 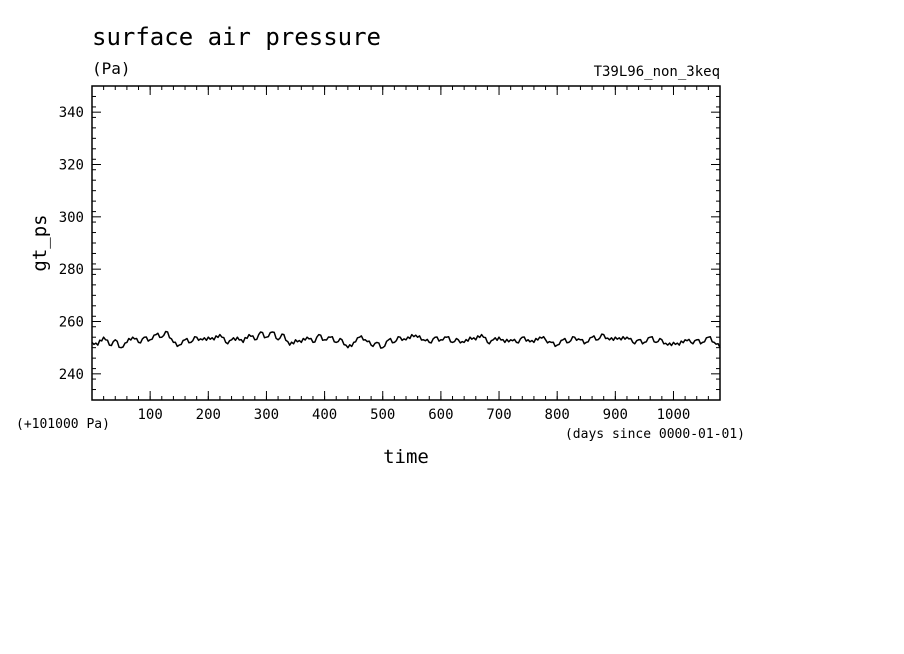 What do you see at coordinates (382, 415) in the screenshot?
I see `x-tick-label: 500` at bounding box center [382, 415].